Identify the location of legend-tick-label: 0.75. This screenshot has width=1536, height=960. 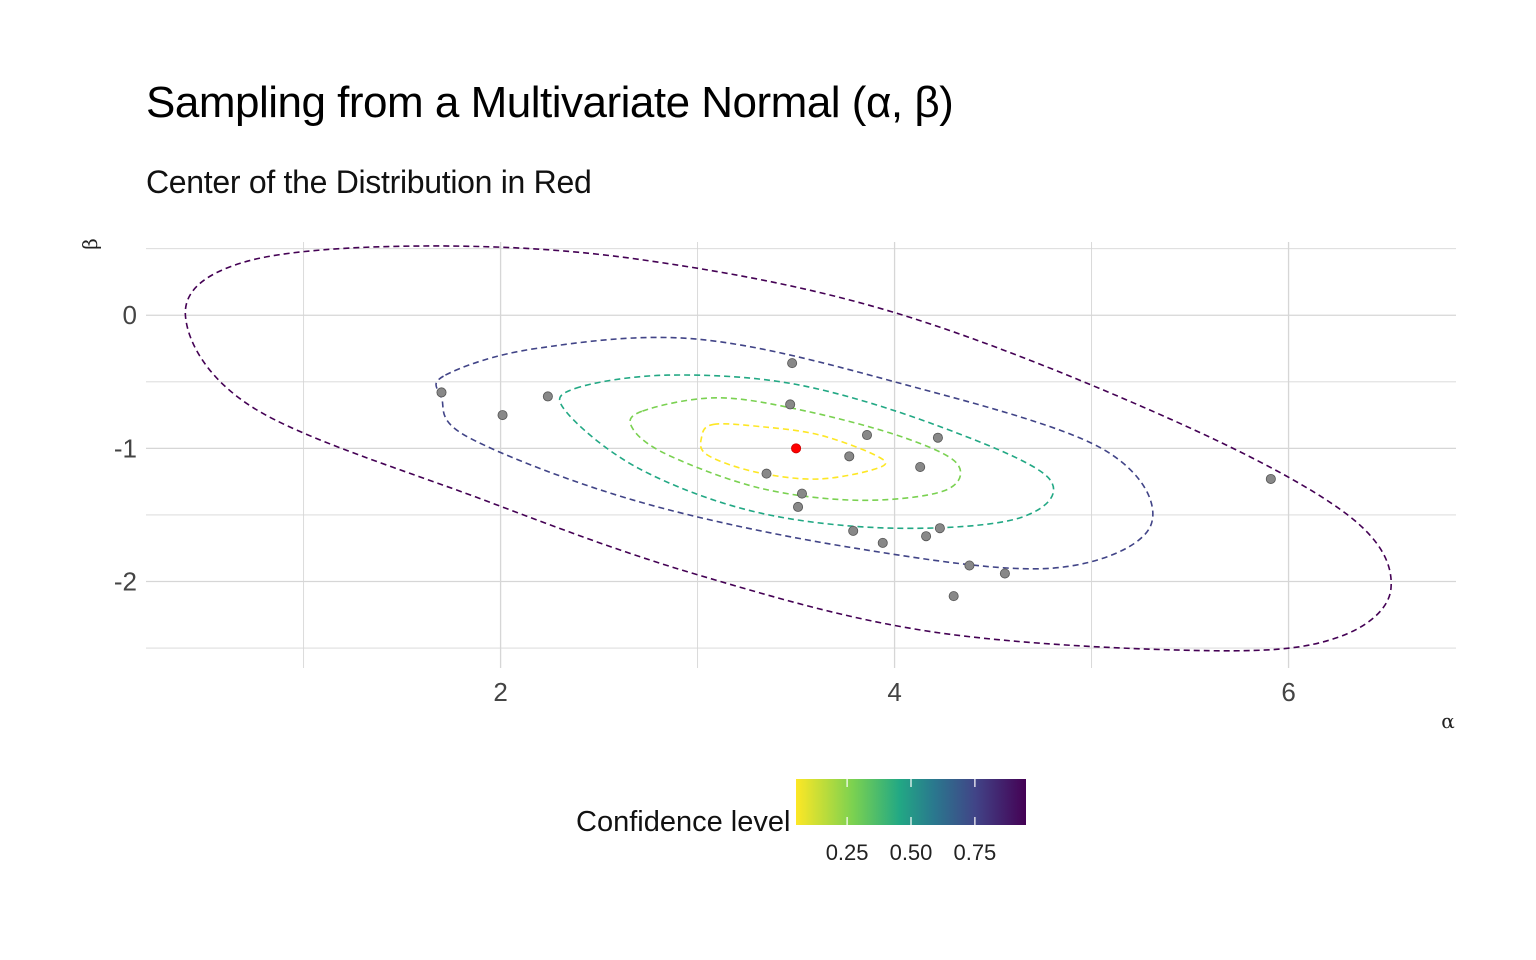
(974, 852).